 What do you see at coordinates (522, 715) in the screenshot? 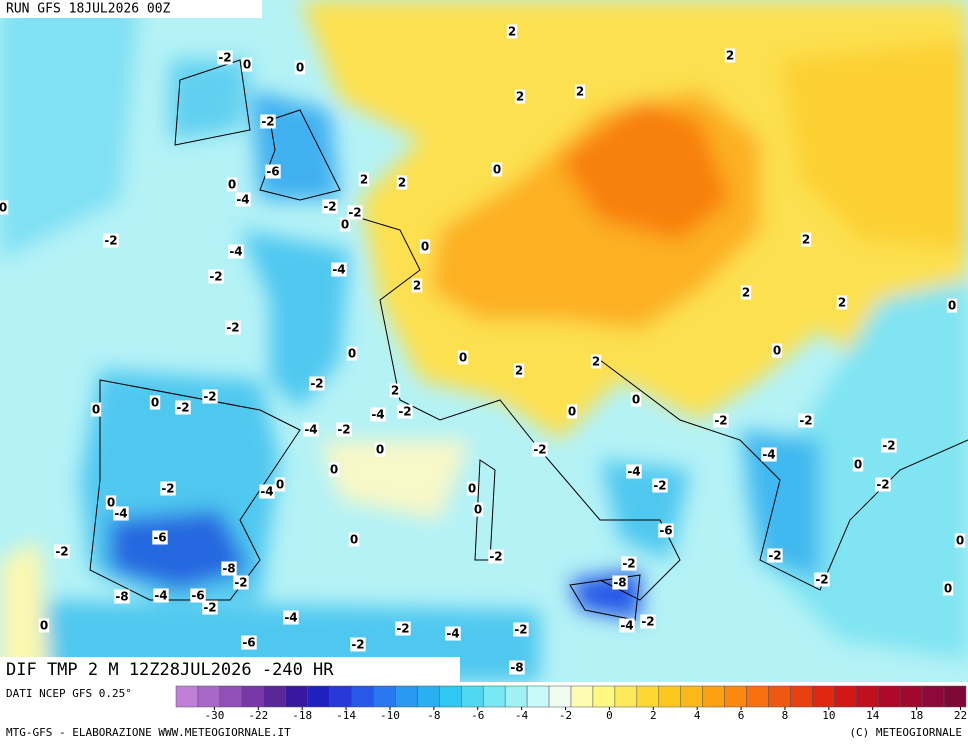
I see `colorbar-tick-label: -4` at bounding box center [522, 715].